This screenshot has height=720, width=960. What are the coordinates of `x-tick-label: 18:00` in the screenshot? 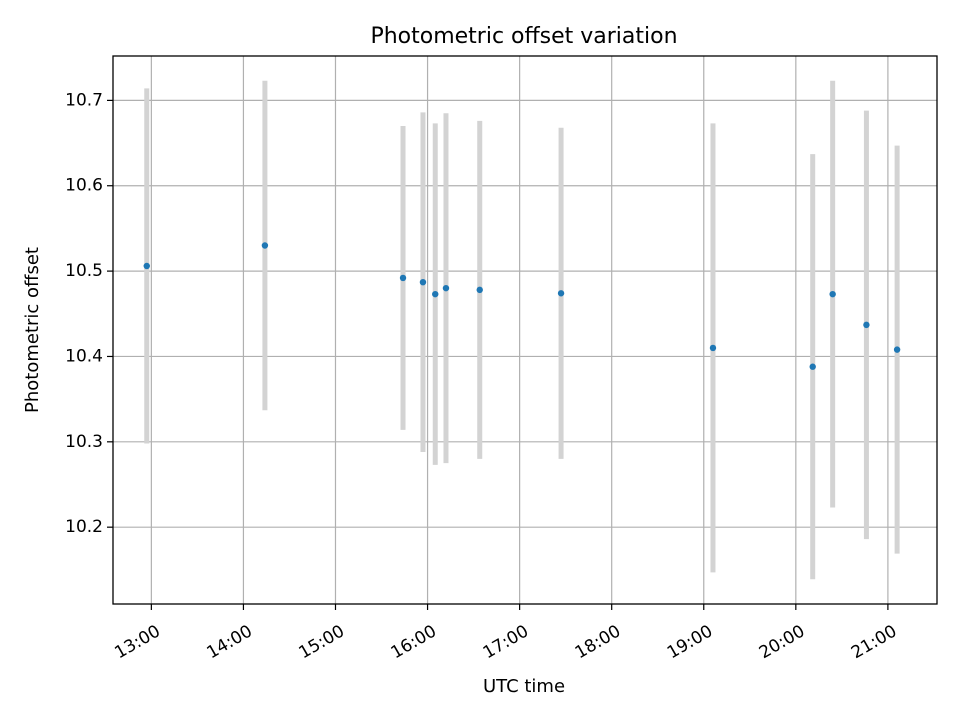 It's located at (598, 642).